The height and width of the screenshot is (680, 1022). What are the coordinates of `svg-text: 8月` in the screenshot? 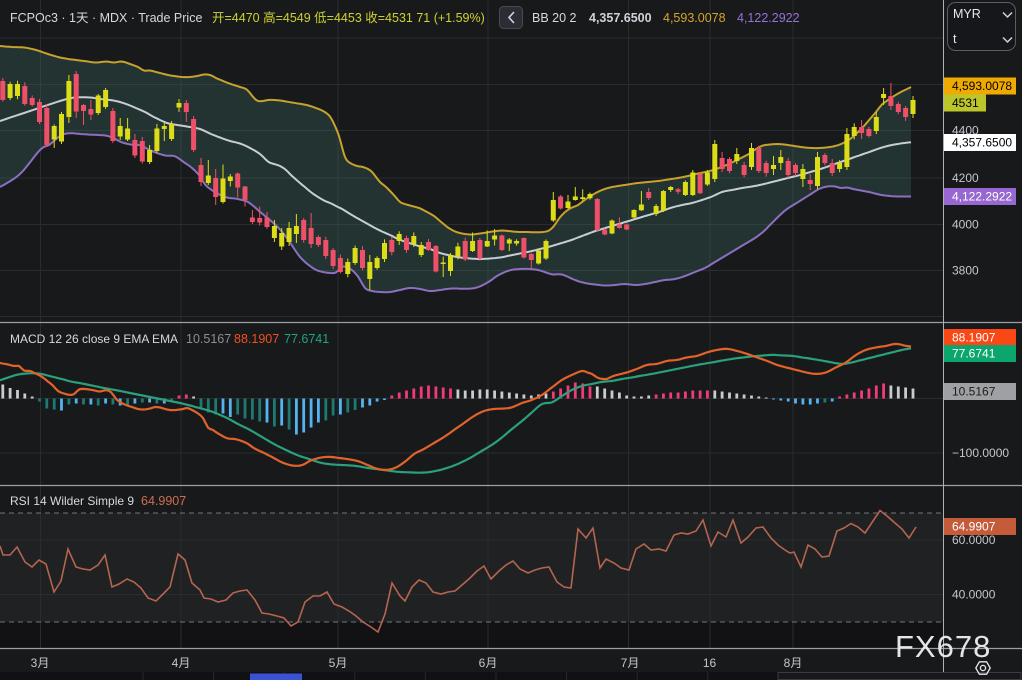 It's located at (793, 663).